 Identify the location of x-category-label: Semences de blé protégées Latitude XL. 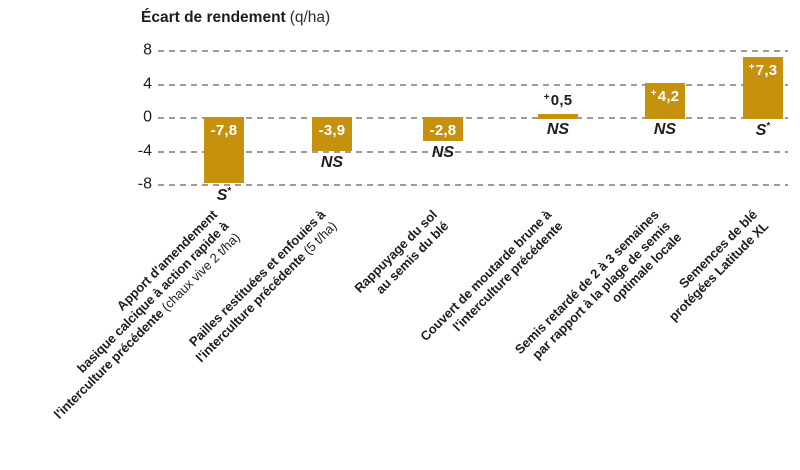
(713, 266).